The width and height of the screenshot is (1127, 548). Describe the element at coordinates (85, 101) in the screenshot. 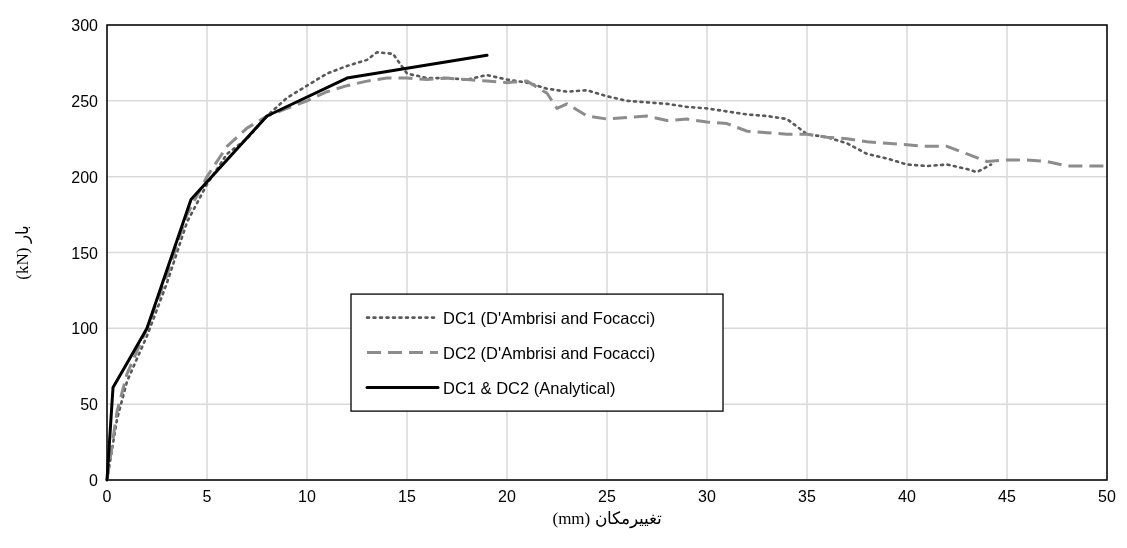

I see `y-tick-label: 250` at that location.